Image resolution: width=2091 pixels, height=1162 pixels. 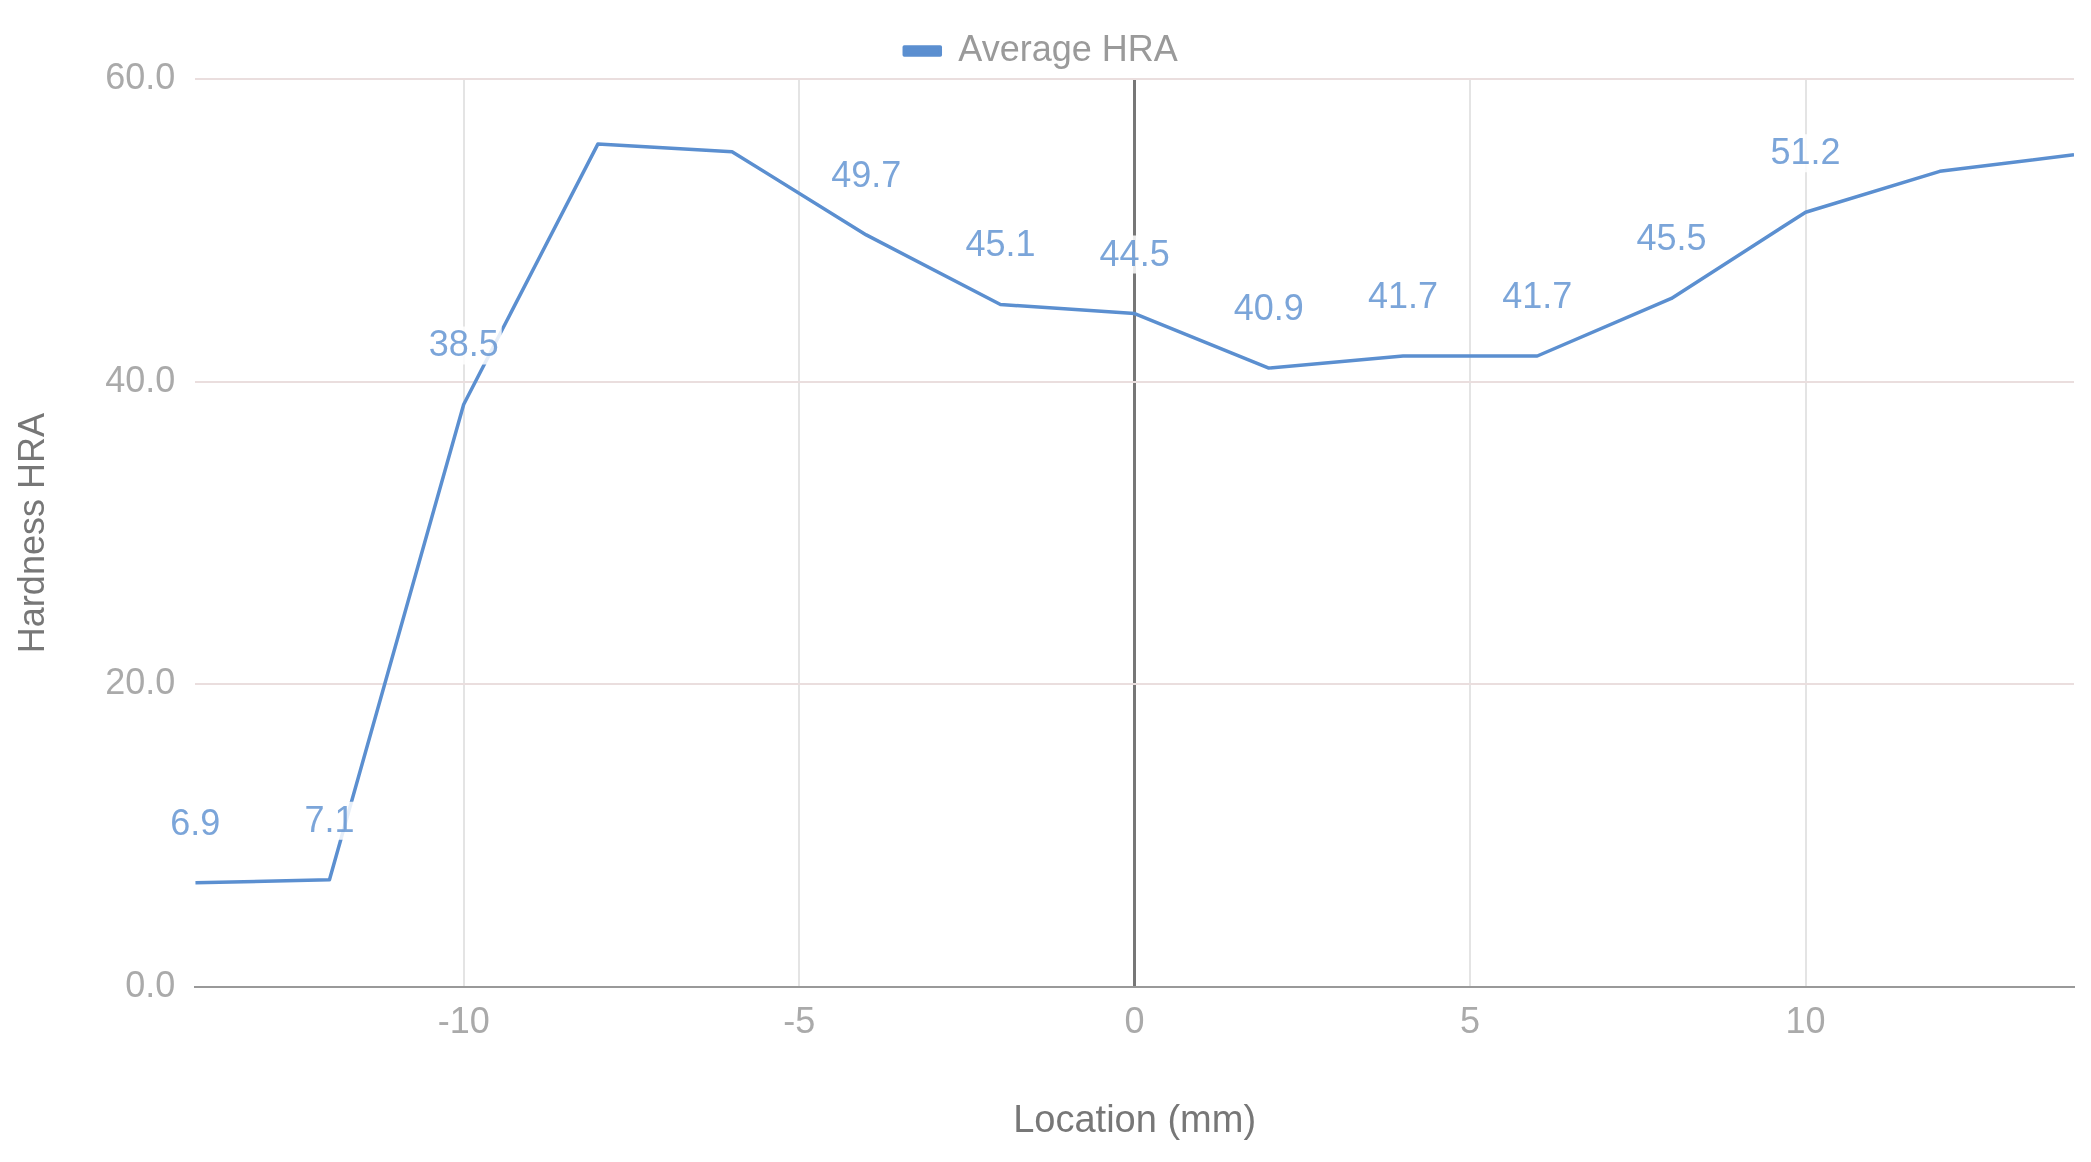 I want to click on data-label: 44.5, so click(x=1134, y=253).